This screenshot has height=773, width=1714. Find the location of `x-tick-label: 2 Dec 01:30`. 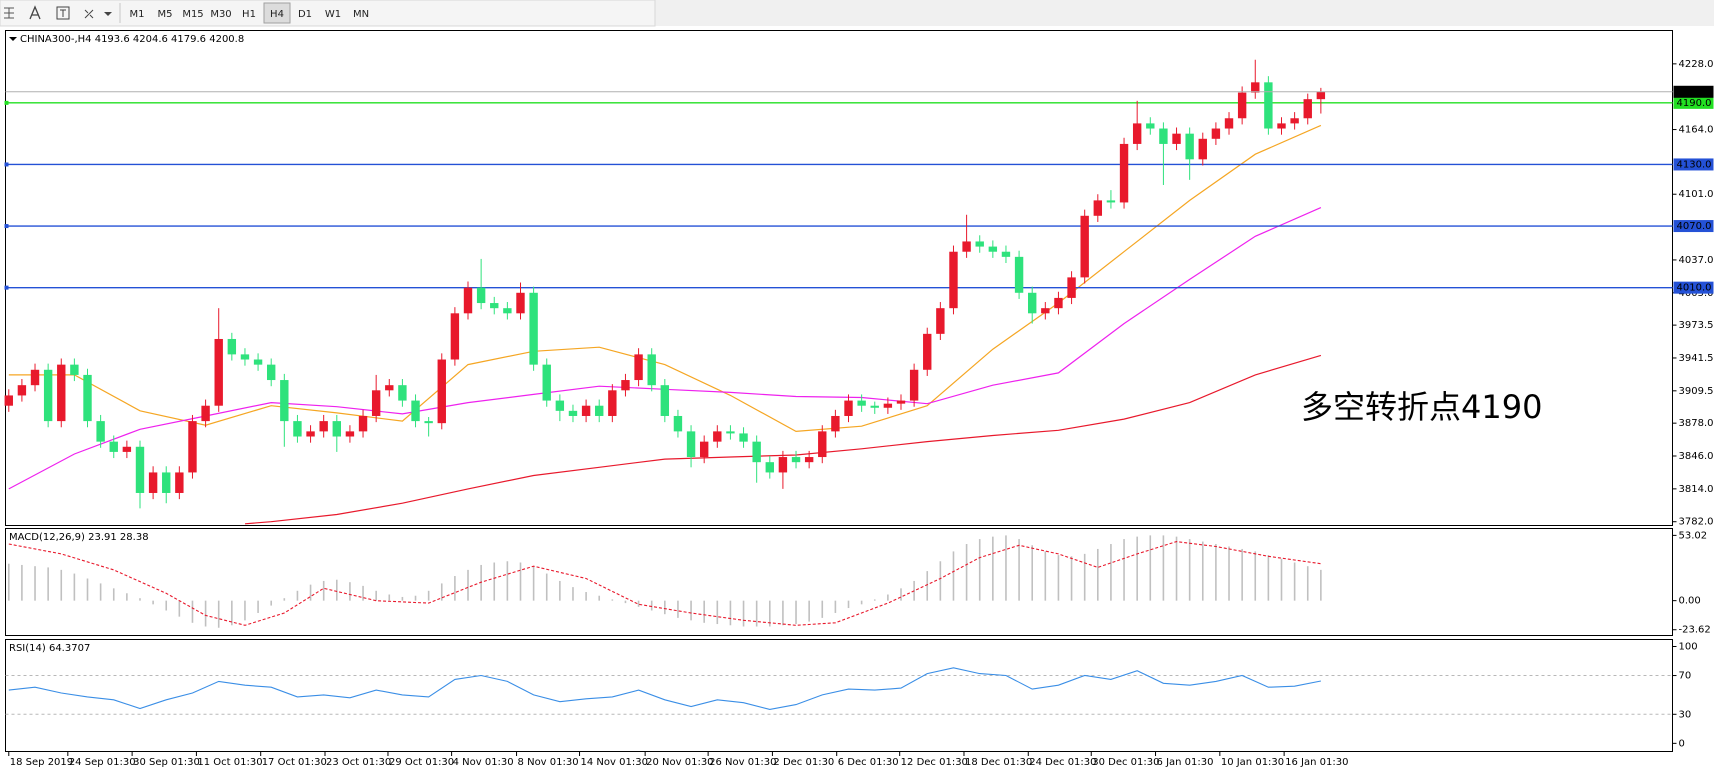

x-tick-label: 2 Dec 01:30 is located at coordinates (803, 762).